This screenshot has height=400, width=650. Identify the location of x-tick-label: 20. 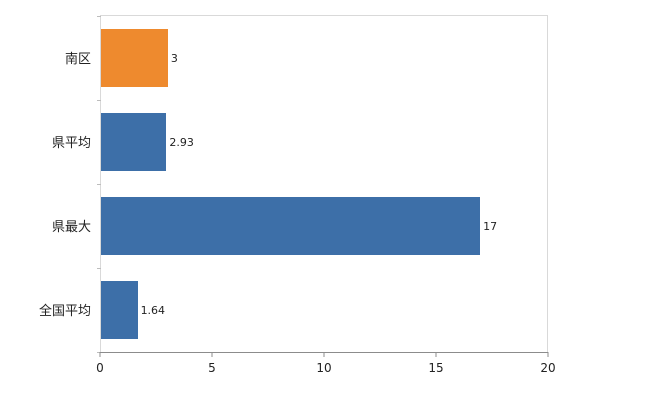
(548, 368).